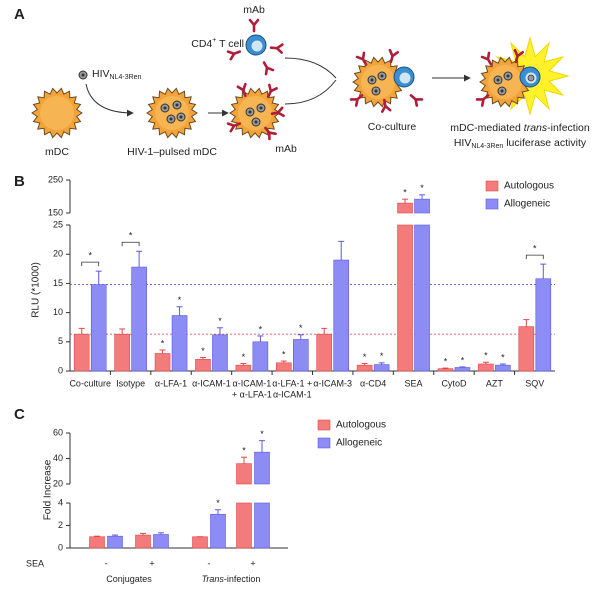 The height and width of the screenshot is (590, 600). Describe the element at coordinates (109, 100) in the screenshot. I see `arrow` at that location.